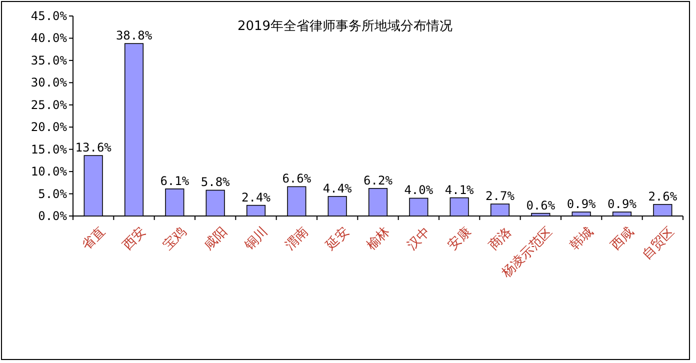 This screenshot has height=363, width=696. What do you see at coordinates (134, 239) in the screenshot?
I see `x-tick-label: 西安` at bounding box center [134, 239].